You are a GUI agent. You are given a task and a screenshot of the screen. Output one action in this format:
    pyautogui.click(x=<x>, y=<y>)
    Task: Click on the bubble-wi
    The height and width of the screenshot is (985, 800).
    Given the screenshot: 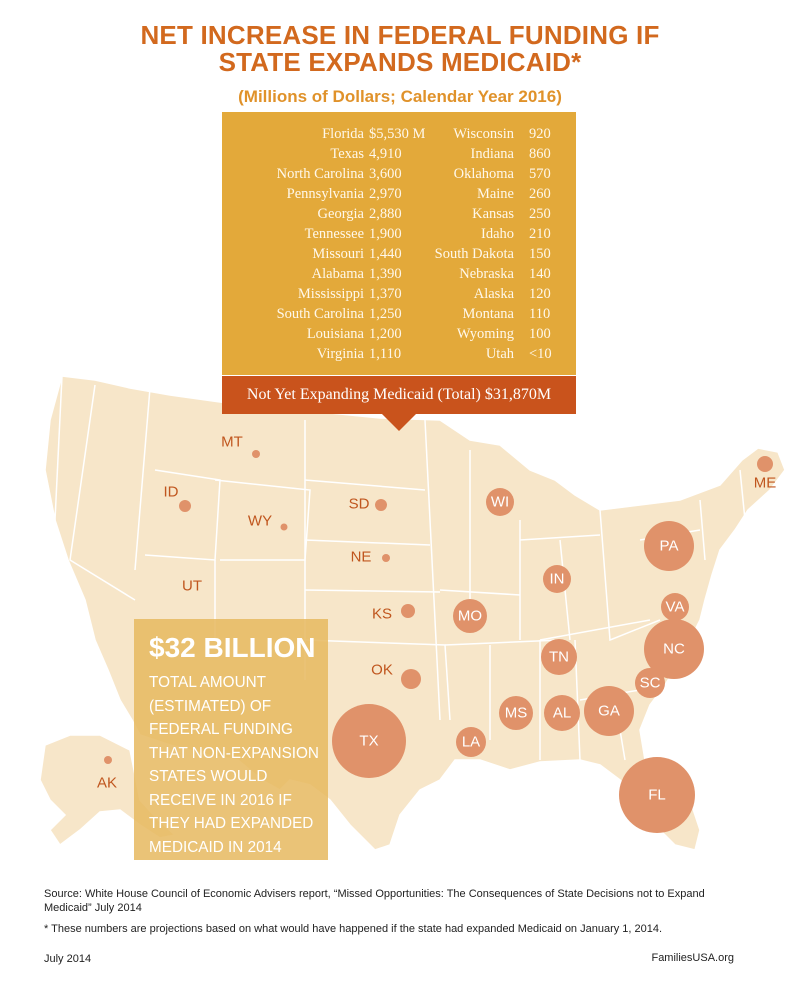 What is the action you would take?
    pyautogui.click(x=500, y=502)
    